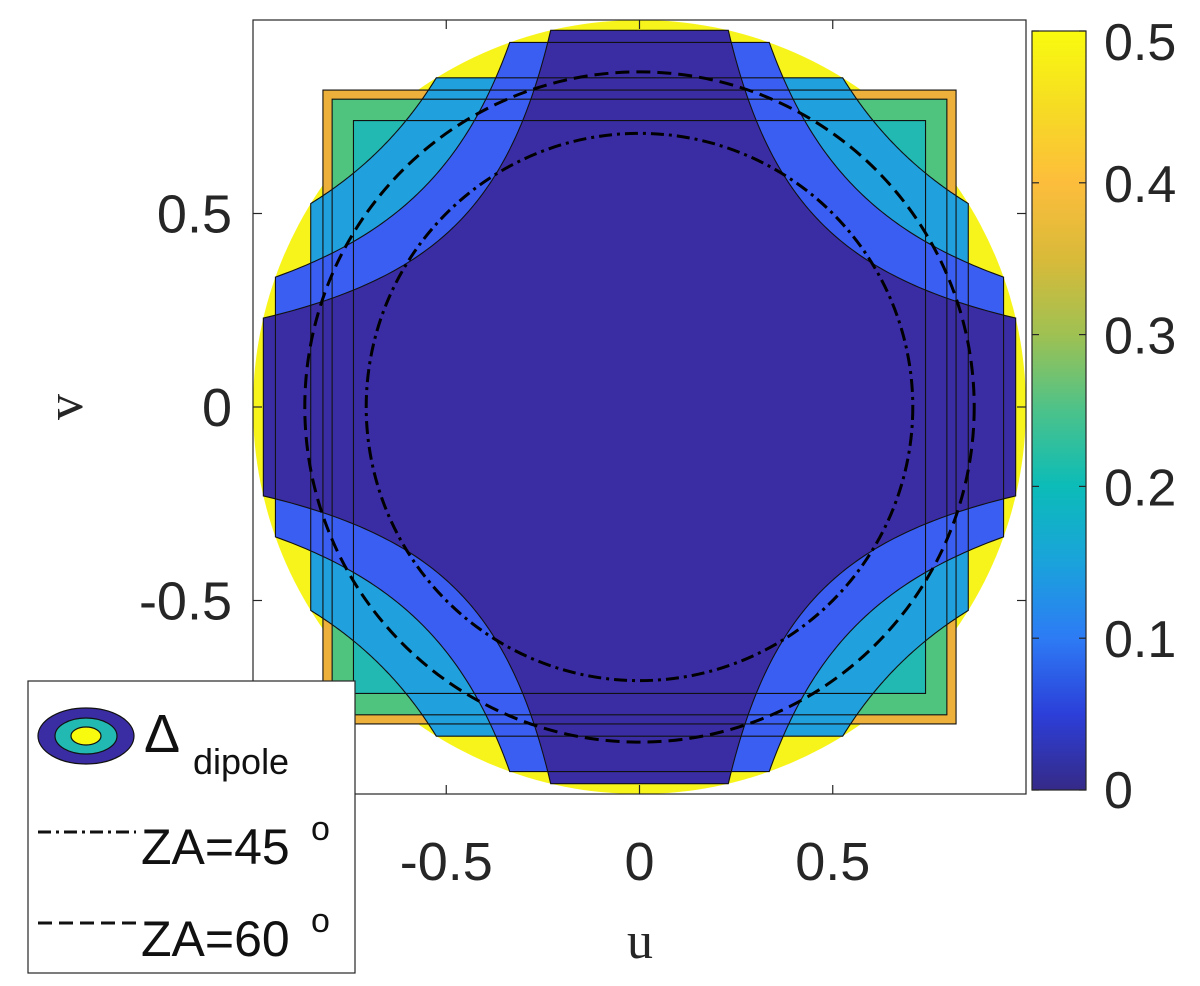 The width and height of the screenshot is (1200, 986). What do you see at coordinates (1140, 337) in the screenshot?
I see `colorbar-tick-label: 0.3` at bounding box center [1140, 337].